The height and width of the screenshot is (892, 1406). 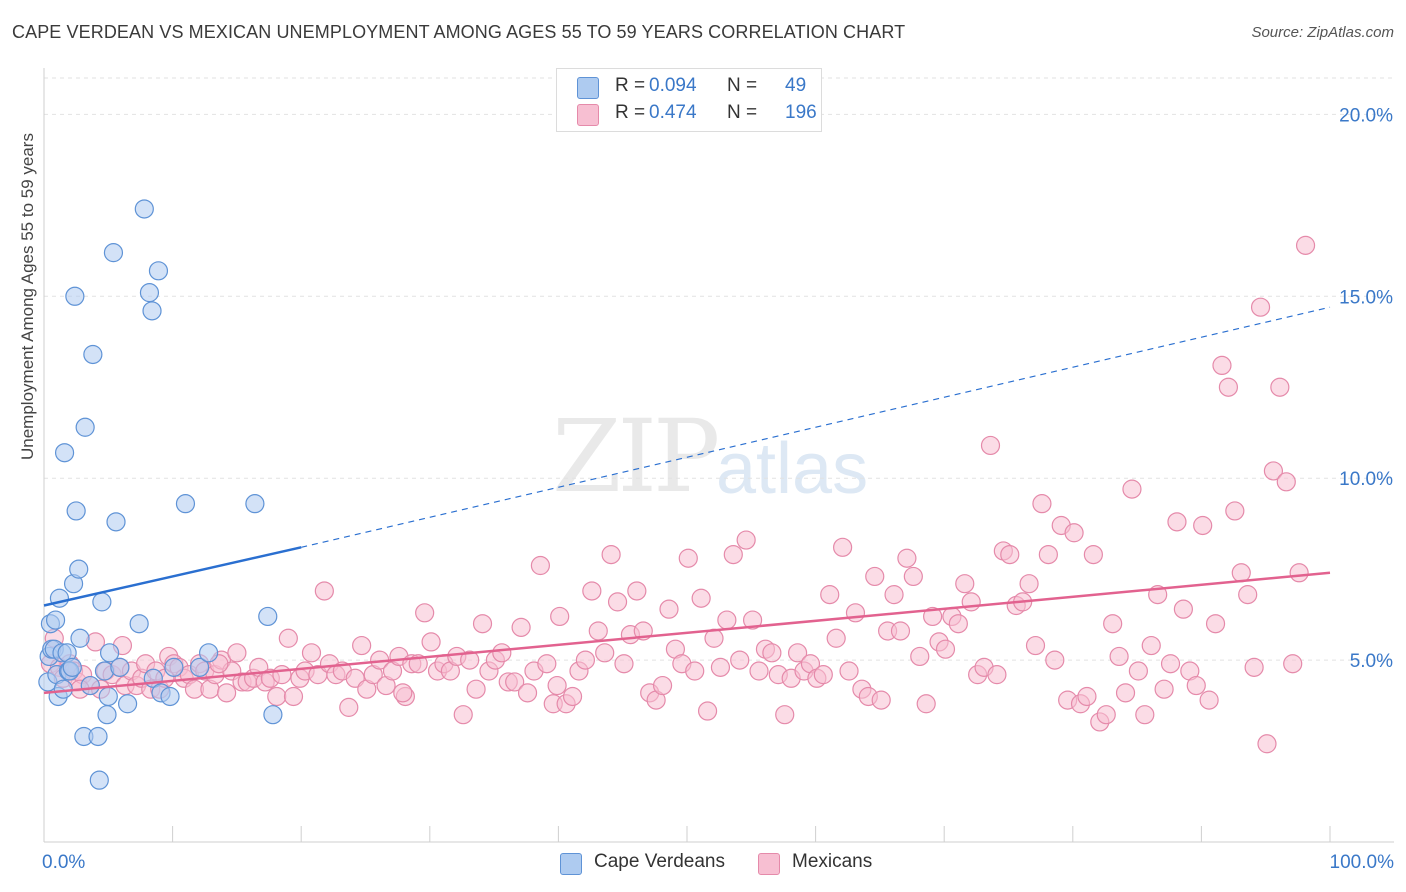 I want to click on source-credit: Source: ZipAtlas.com, so click(x=1322, y=32).